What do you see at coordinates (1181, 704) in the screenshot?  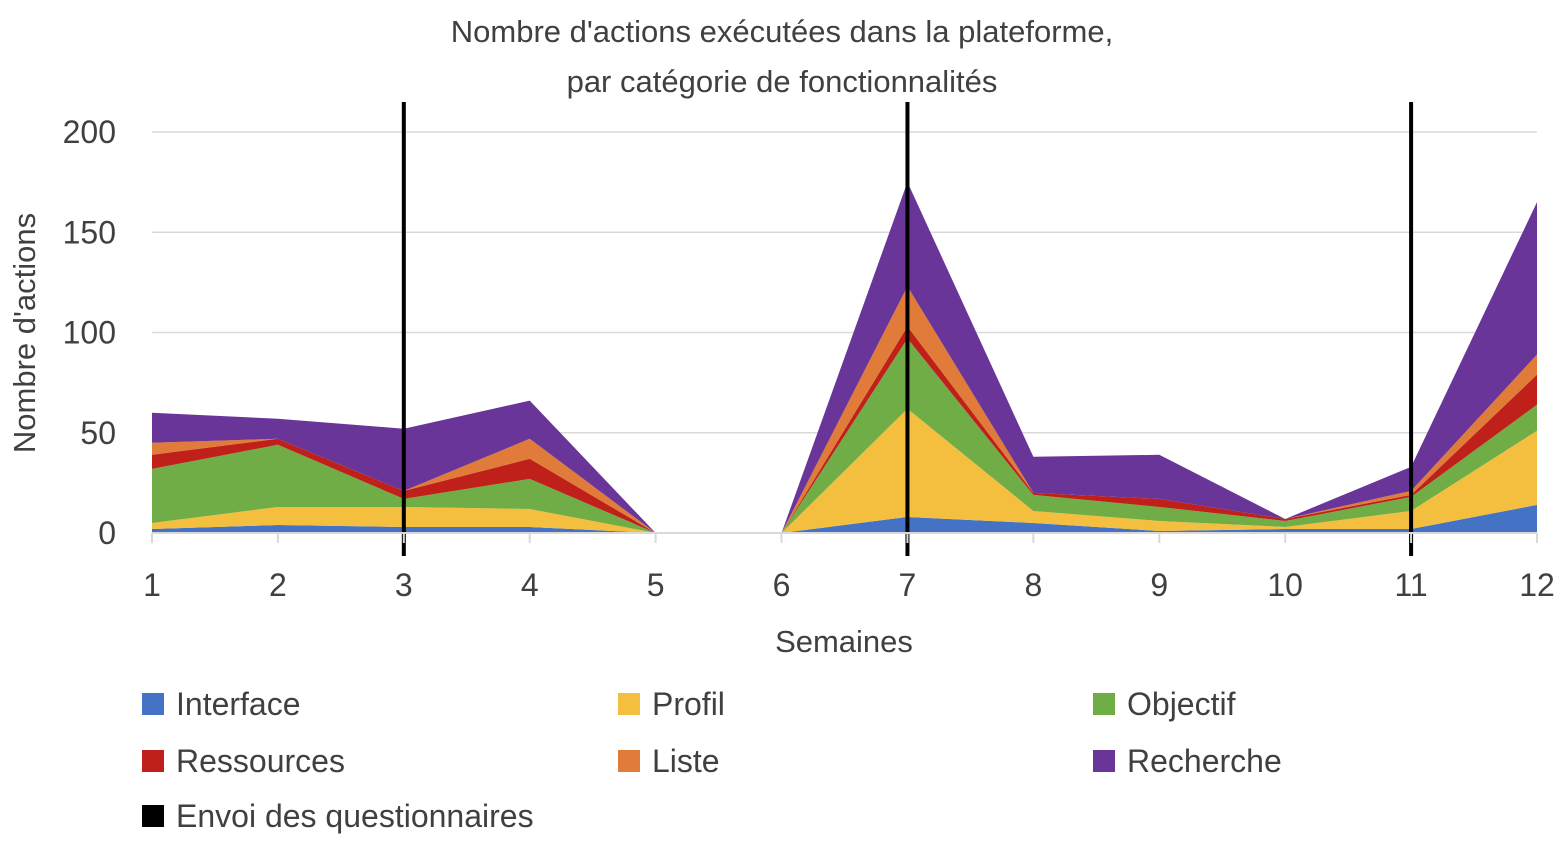 I see `legend-label-objectif: Objectif` at bounding box center [1181, 704].